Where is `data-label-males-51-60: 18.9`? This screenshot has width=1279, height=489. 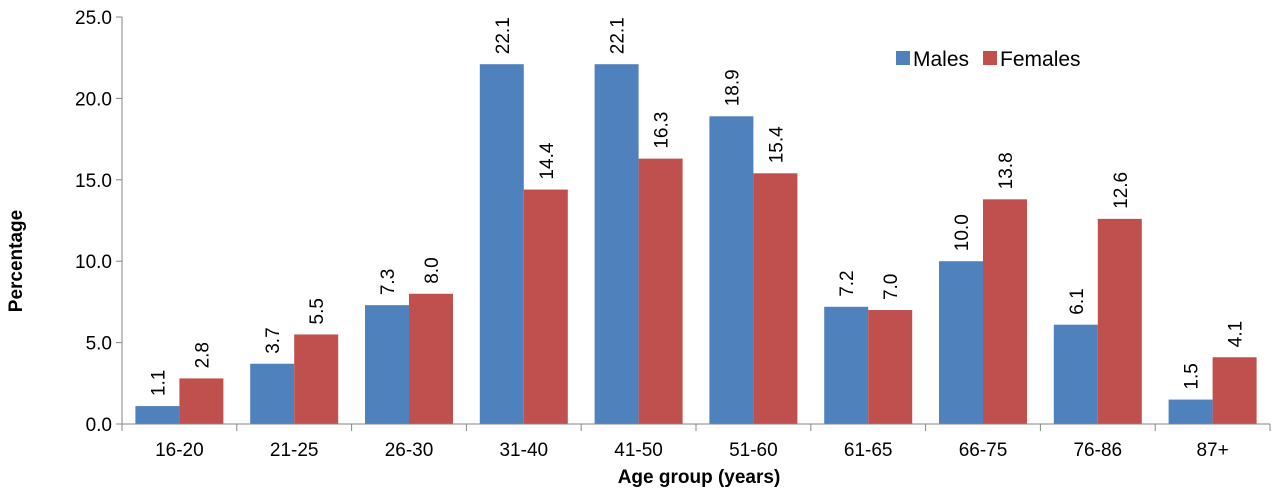 data-label-males-51-60: 18.9 is located at coordinates (732, 87).